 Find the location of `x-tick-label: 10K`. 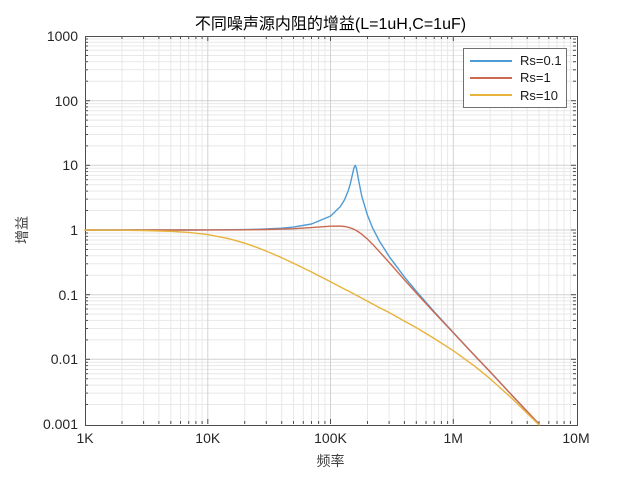

x-tick-label: 10K is located at coordinates (208, 438).